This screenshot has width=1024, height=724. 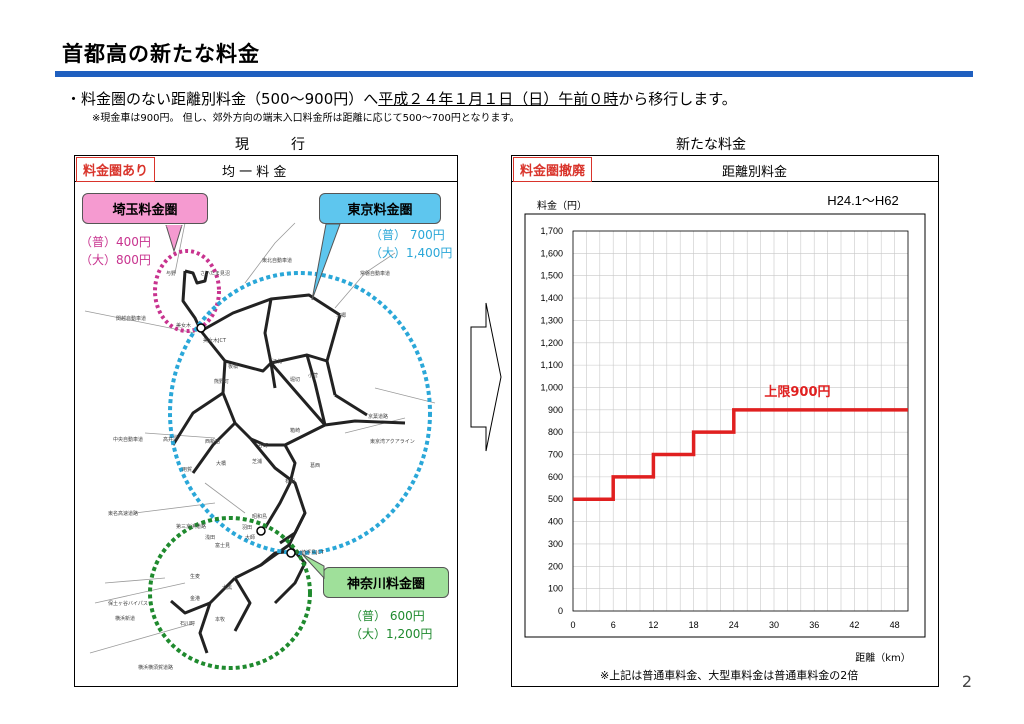 What do you see at coordinates (551, 387) in the screenshot?
I see `y-tick-label: 1,000` at bounding box center [551, 387].